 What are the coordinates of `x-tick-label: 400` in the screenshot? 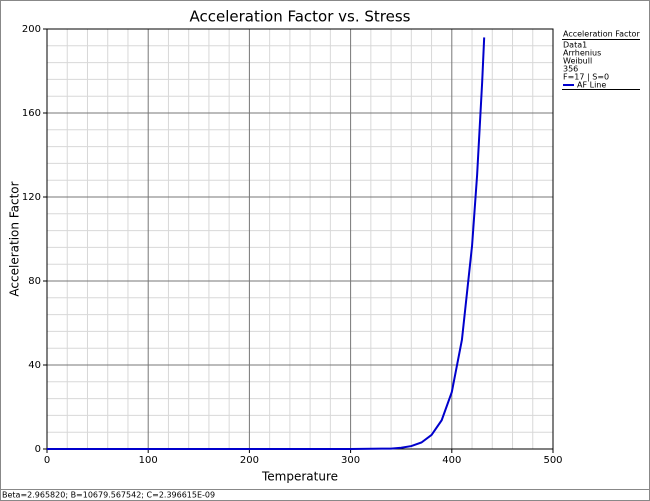 It's located at (451, 460).